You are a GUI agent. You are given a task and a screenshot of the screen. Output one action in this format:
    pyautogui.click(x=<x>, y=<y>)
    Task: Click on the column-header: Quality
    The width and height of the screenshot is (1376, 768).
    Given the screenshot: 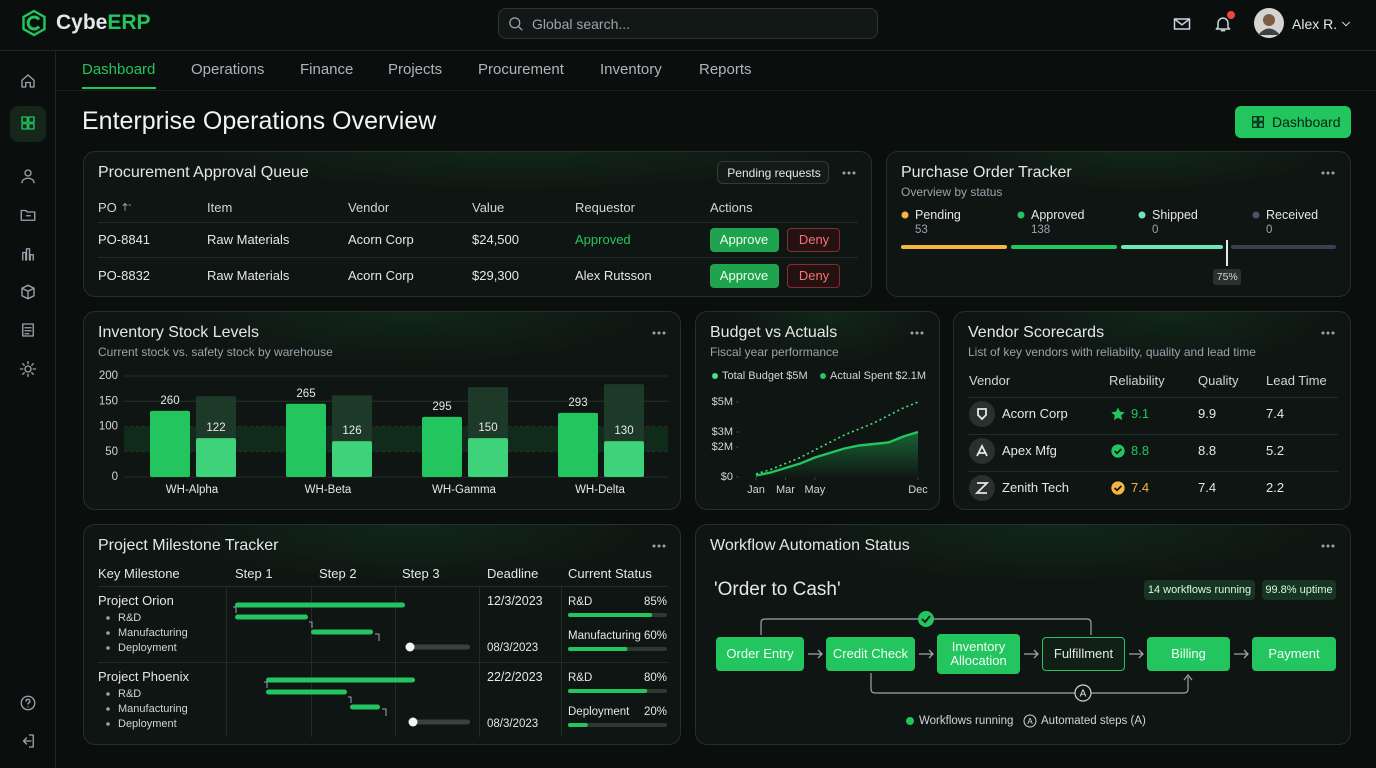 What is the action you would take?
    pyautogui.click(x=1218, y=380)
    